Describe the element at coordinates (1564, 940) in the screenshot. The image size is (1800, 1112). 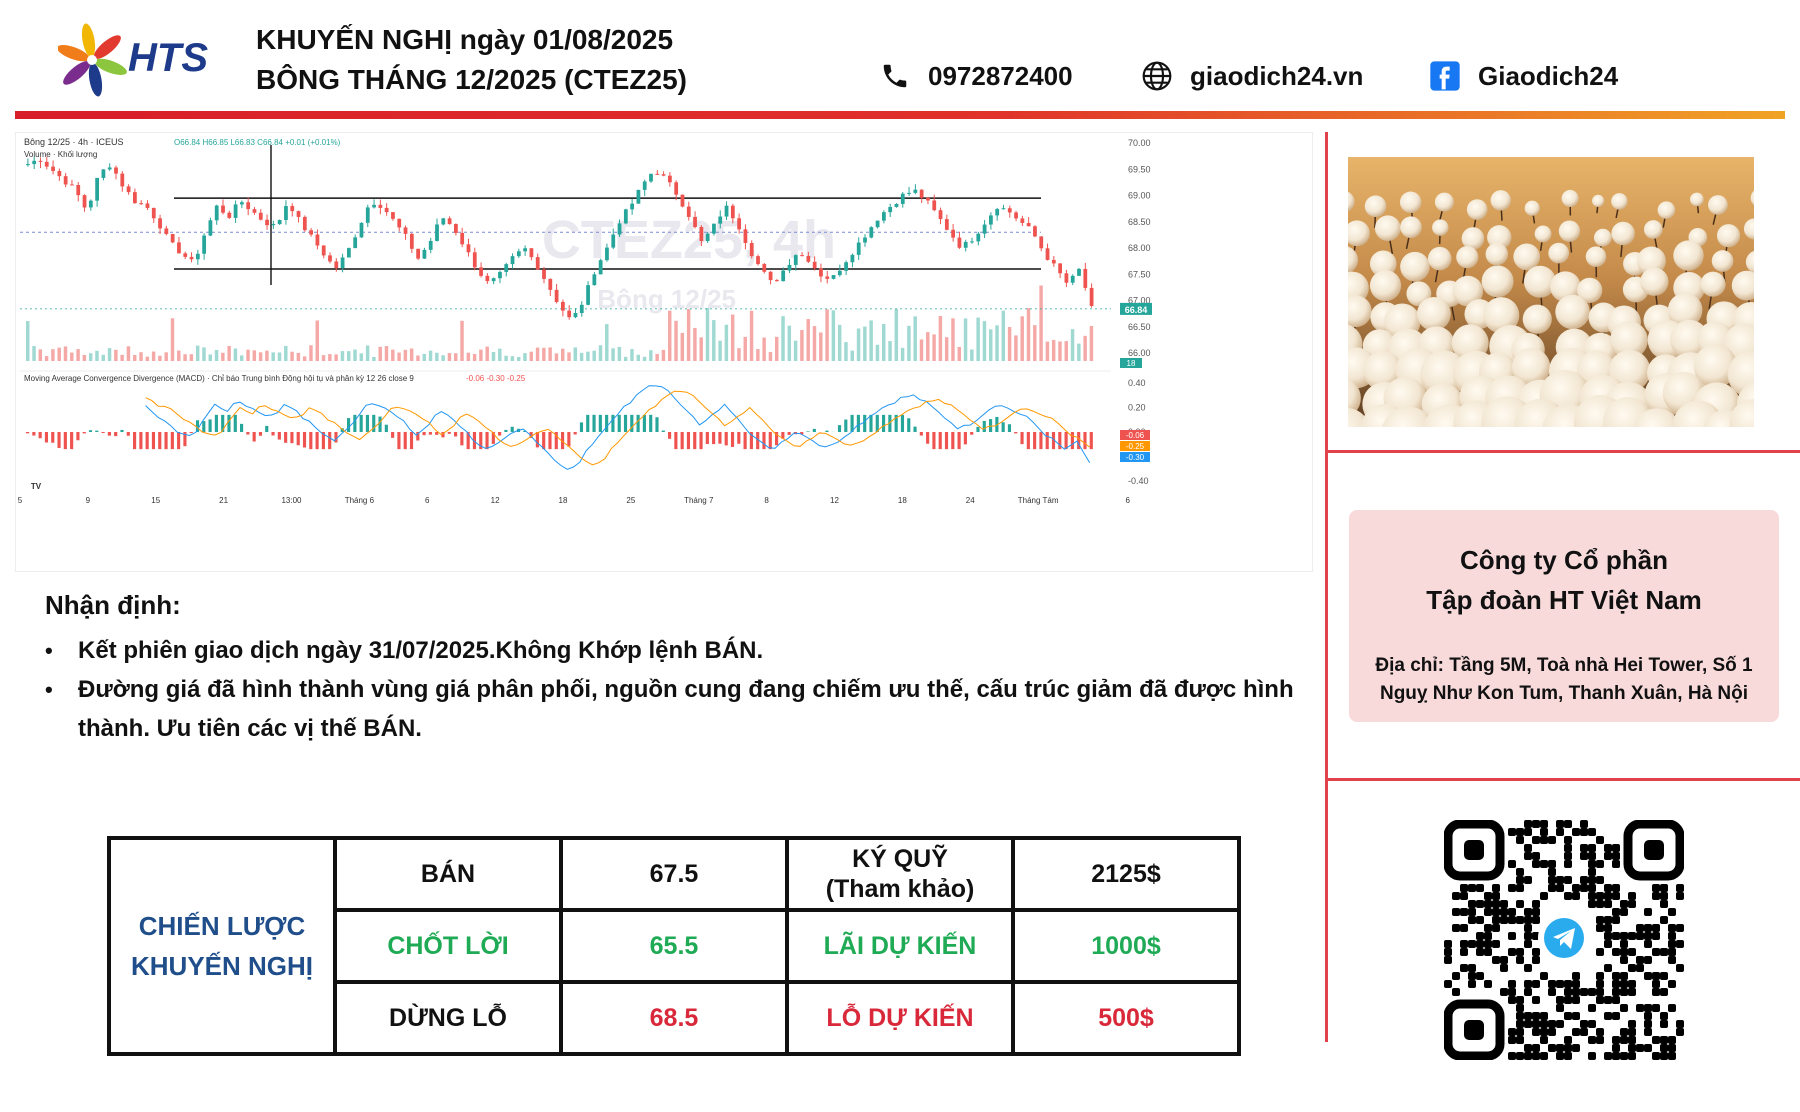
I see `telegram-qr-code` at that location.